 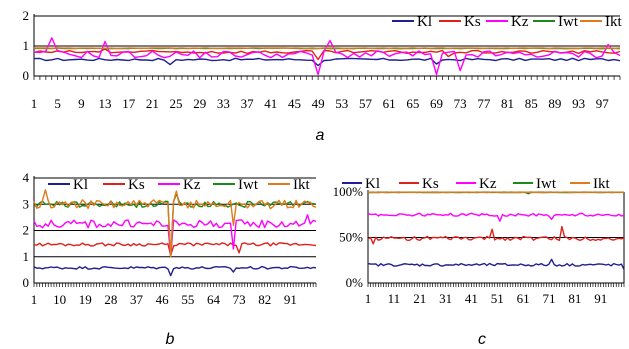 I want to click on x-tick-label: 82, so click(x=264, y=299).